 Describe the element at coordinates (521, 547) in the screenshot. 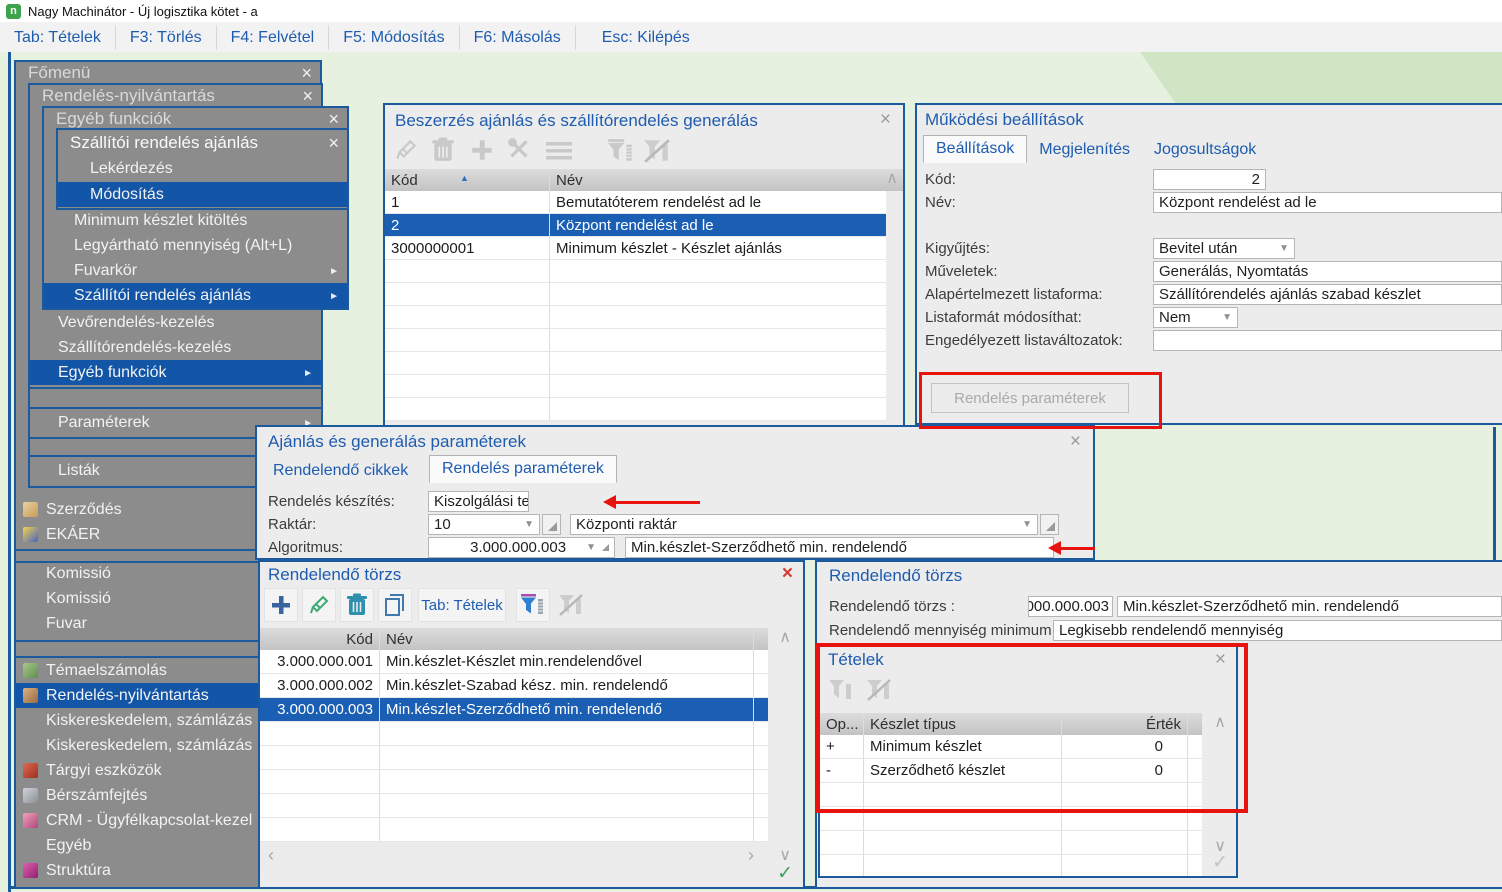

I see `algoritmus-code-dropdown: 3.000.000.003 ▼` at that location.